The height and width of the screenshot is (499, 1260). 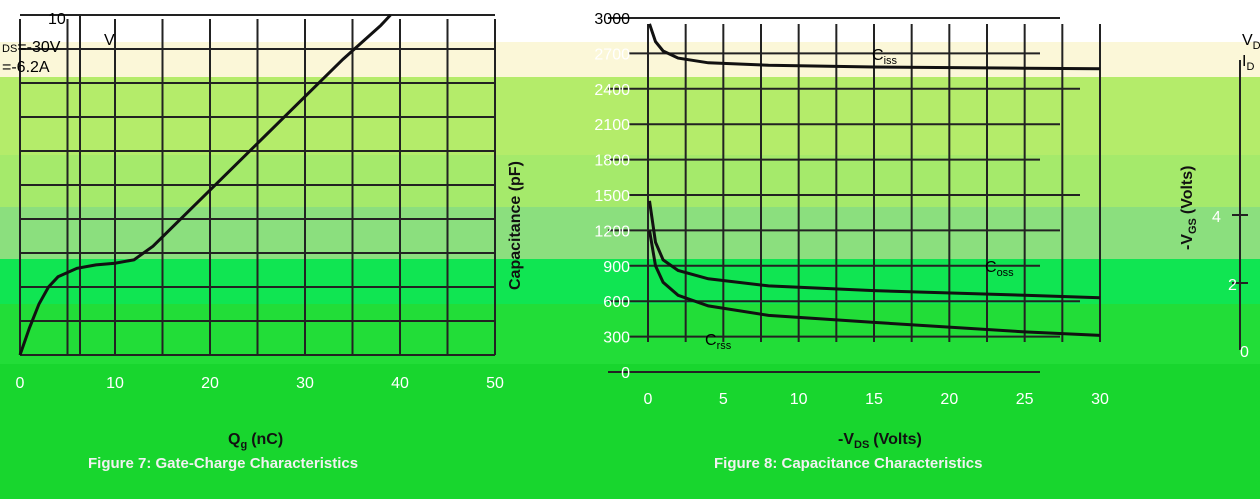 What do you see at coordinates (26, 67) in the screenshot?
I see `annotation-id: =-6.2A` at bounding box center [26, 67].